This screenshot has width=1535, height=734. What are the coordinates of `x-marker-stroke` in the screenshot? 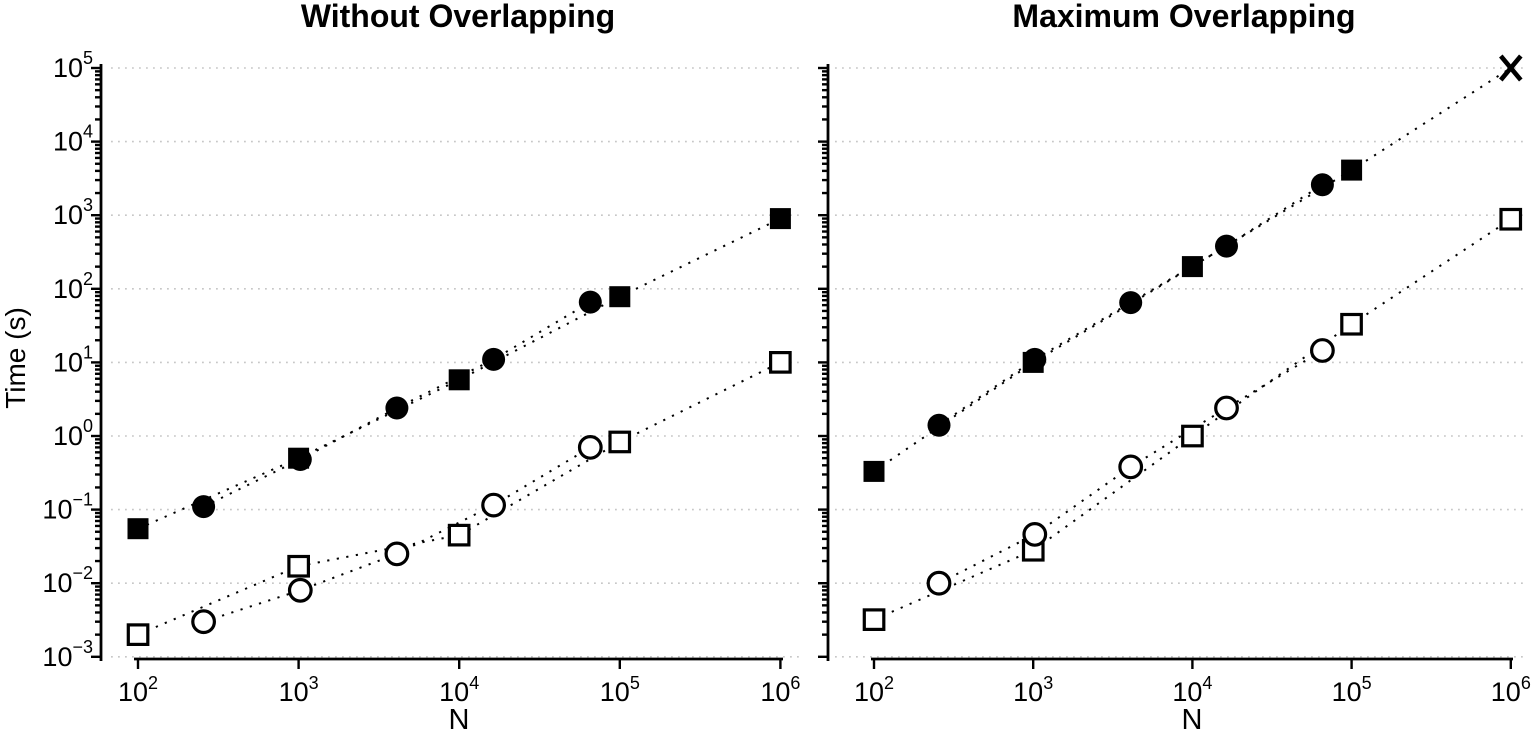 It's located at (1511, 68).